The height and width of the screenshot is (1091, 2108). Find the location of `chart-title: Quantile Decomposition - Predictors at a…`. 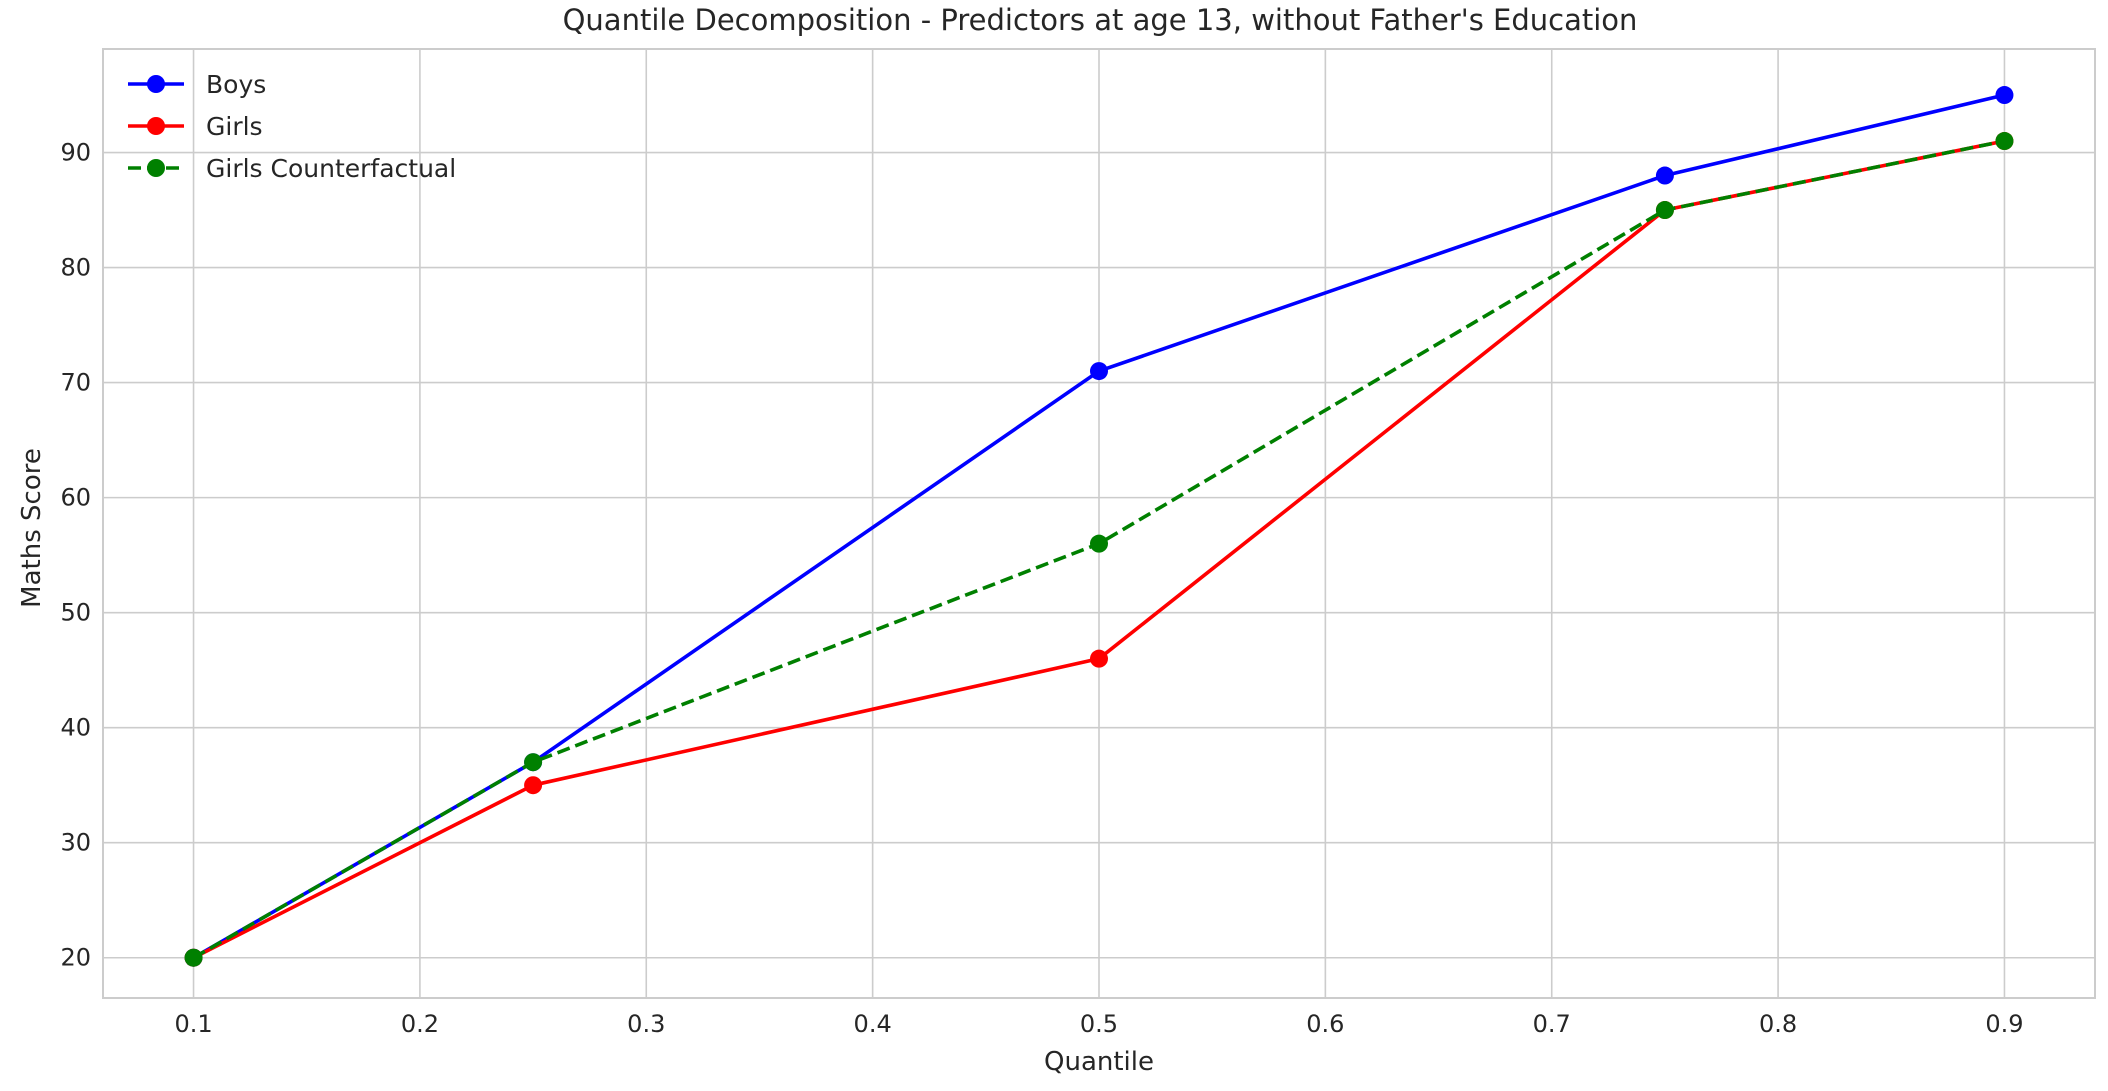

chart-title: Quantile Decomposition - Predictors at a… is located at coordinates (1100, 20).